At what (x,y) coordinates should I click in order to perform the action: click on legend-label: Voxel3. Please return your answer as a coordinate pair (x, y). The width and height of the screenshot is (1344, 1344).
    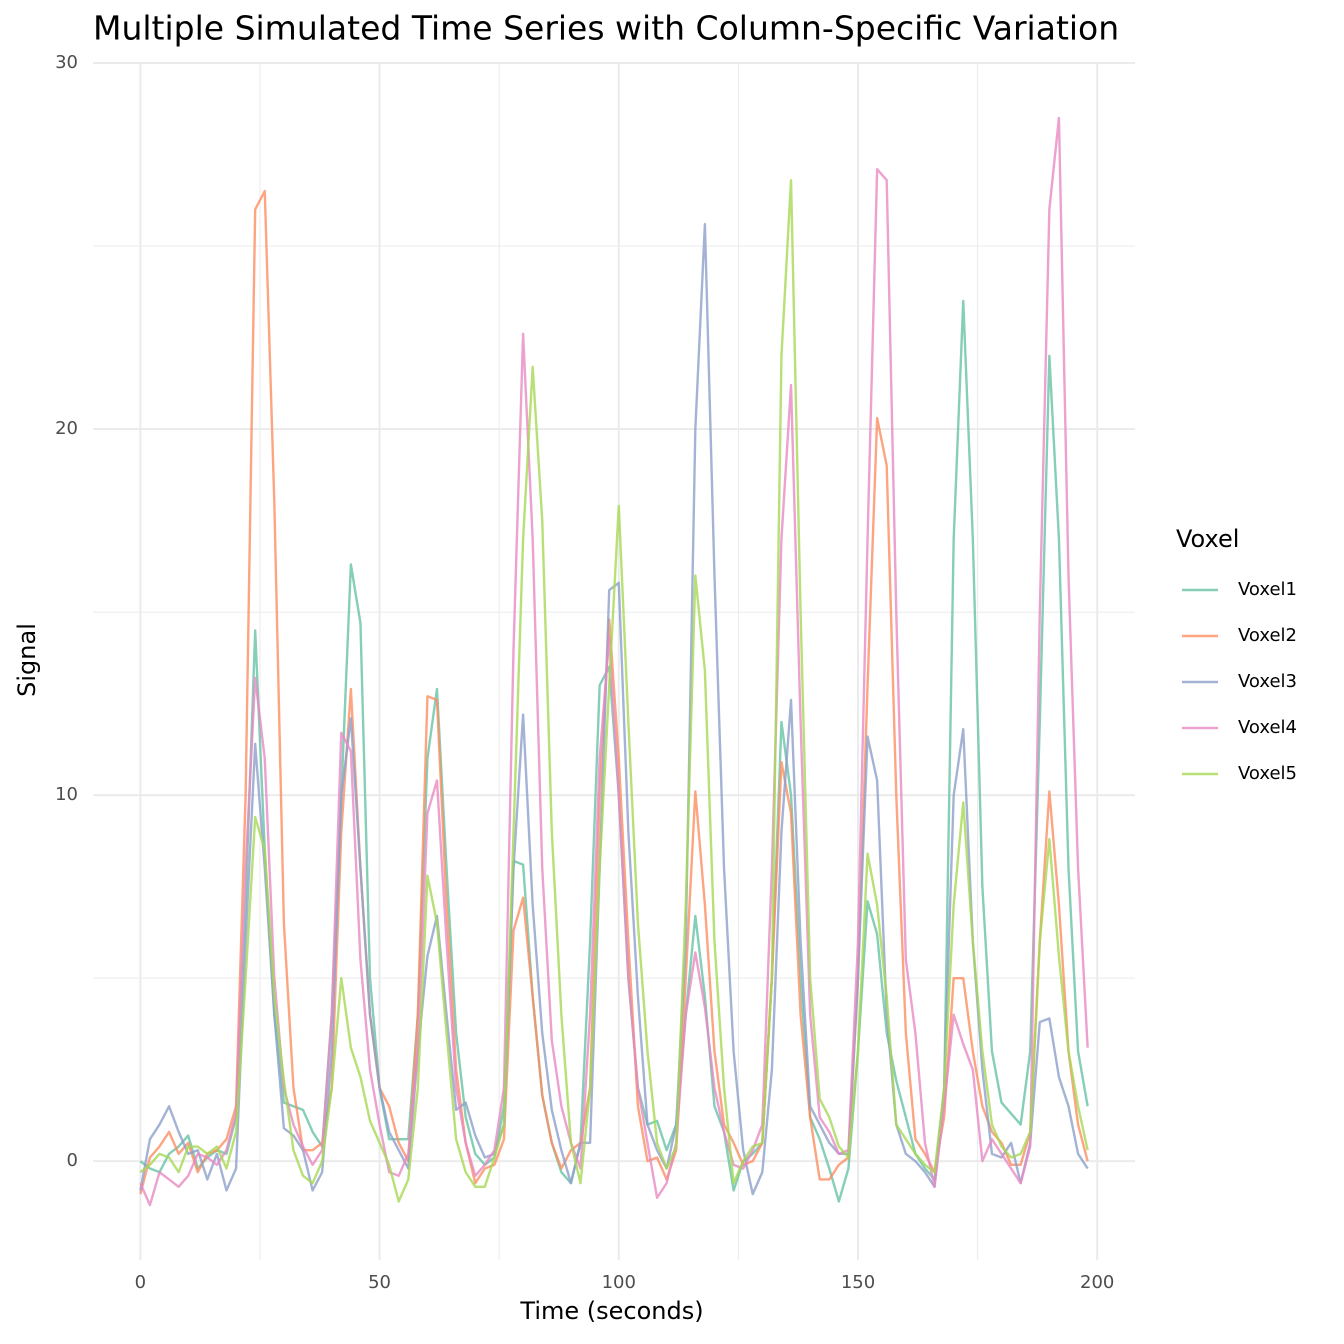
    Looking at the image, I should click on (1267, 681).